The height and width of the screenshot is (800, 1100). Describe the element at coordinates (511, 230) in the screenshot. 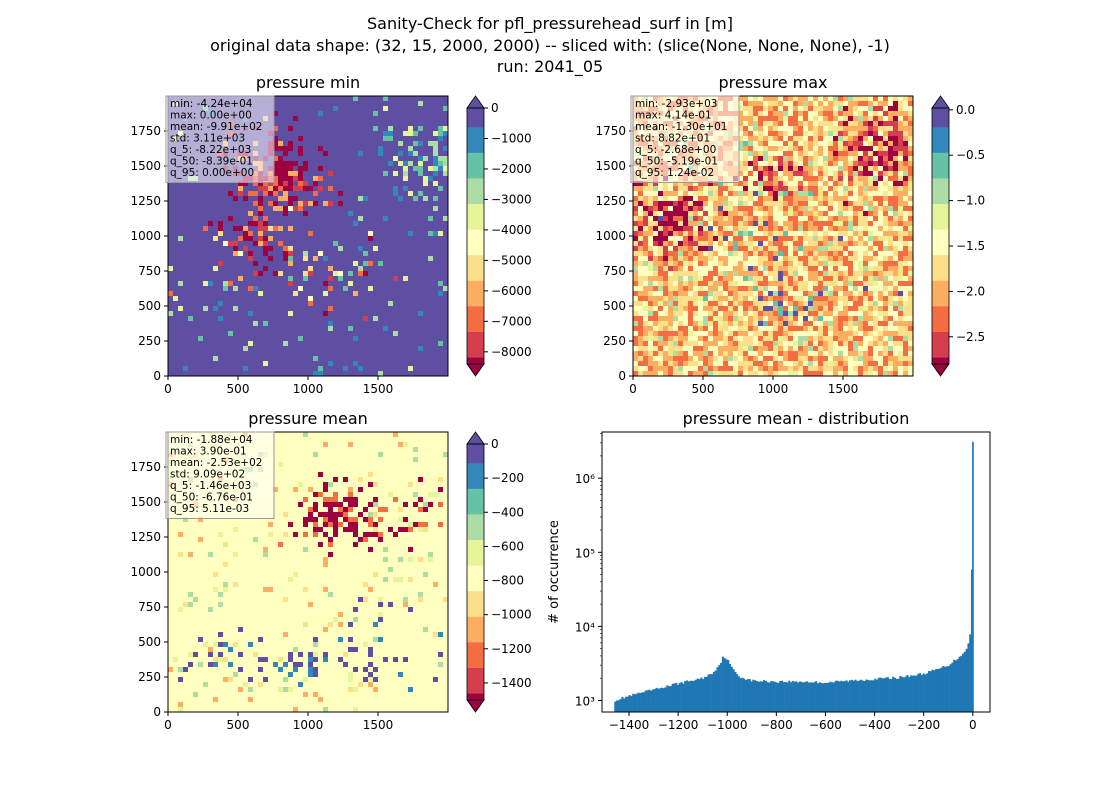

I see `colorbar-tick-label: −4000` at that location.